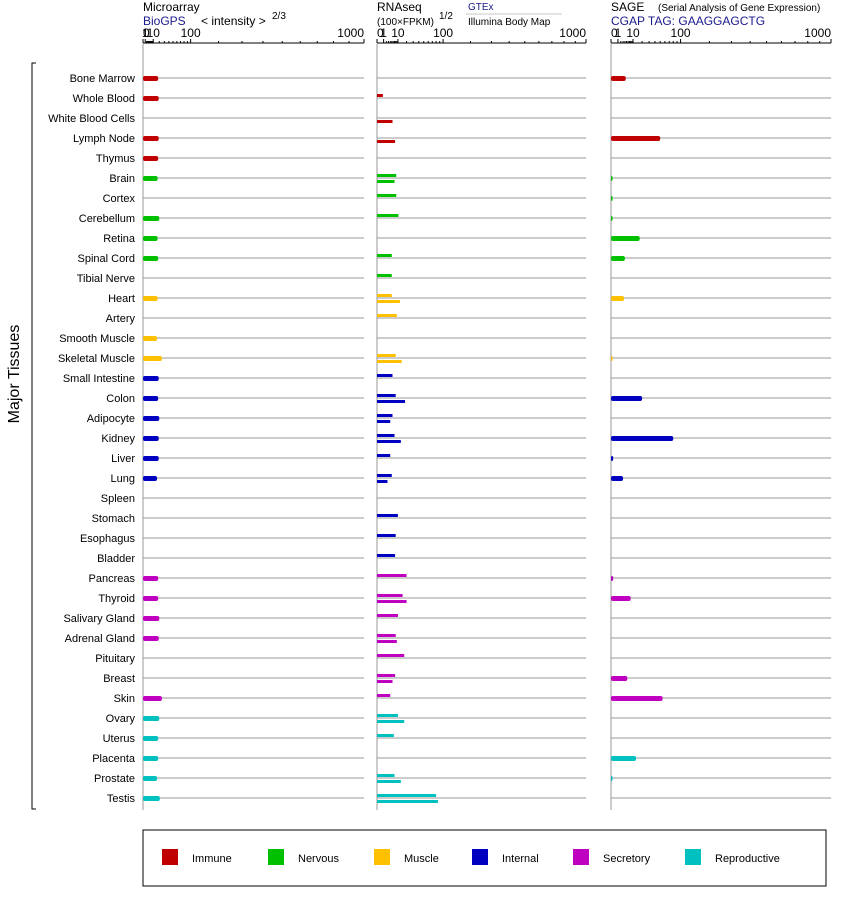  I want to click on legend-swatch-reproductive, so click(693, 857).